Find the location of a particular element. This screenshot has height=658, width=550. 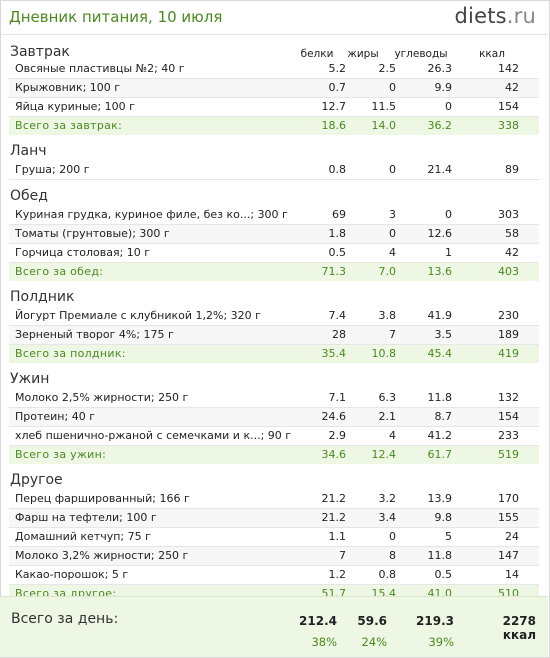

header: Дневник питания, 10 июля diets.ru is located at coordinates (274, 17).